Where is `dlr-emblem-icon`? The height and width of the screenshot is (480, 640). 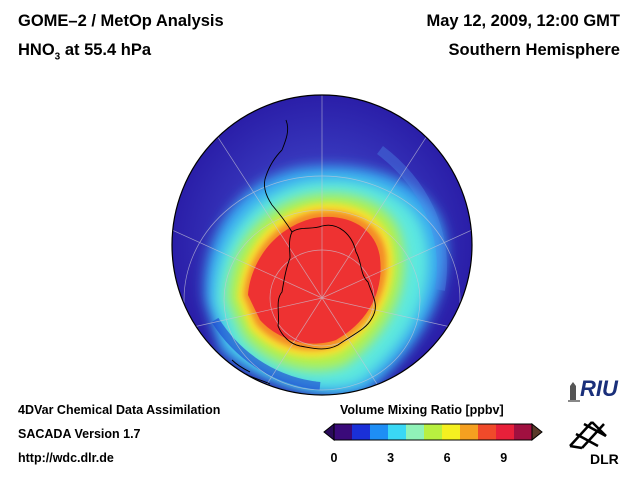 dlr-emblem-icon is located at coordinates (588, 435).